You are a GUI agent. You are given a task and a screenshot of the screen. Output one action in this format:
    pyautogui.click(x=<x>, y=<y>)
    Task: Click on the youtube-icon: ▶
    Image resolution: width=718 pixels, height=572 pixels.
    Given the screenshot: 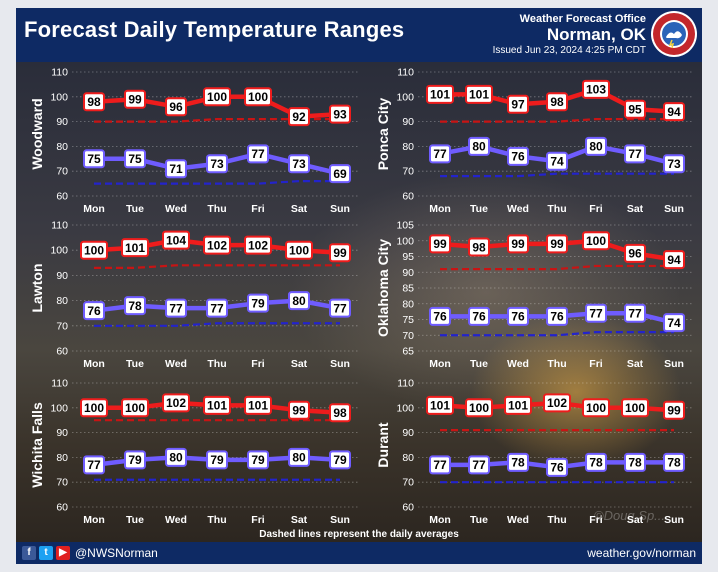 What is the action you would take?
    pyautogui.click(x=63, y=553)
    